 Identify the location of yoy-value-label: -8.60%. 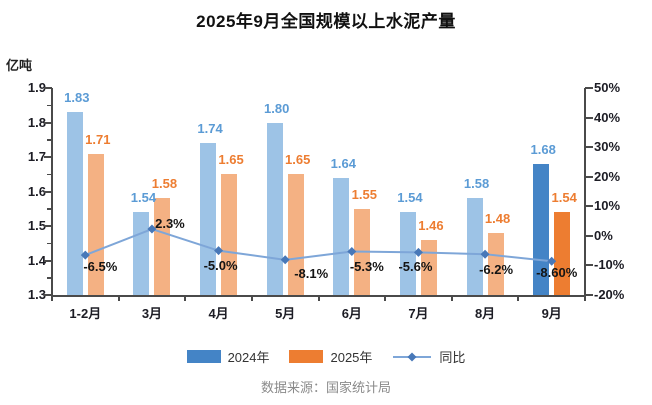
(557, 273).